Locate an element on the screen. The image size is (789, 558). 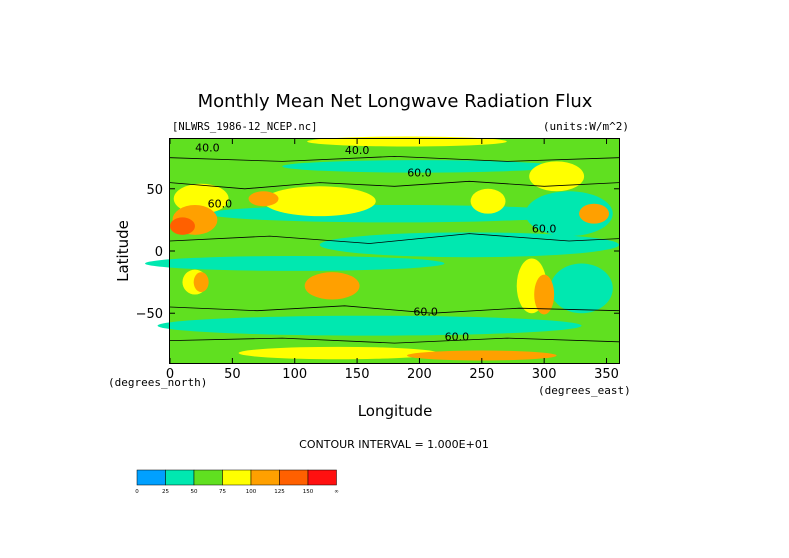
chart-title: Monthly Mean Net Longwave Radiation Flux is located at coordinates (395, 101).